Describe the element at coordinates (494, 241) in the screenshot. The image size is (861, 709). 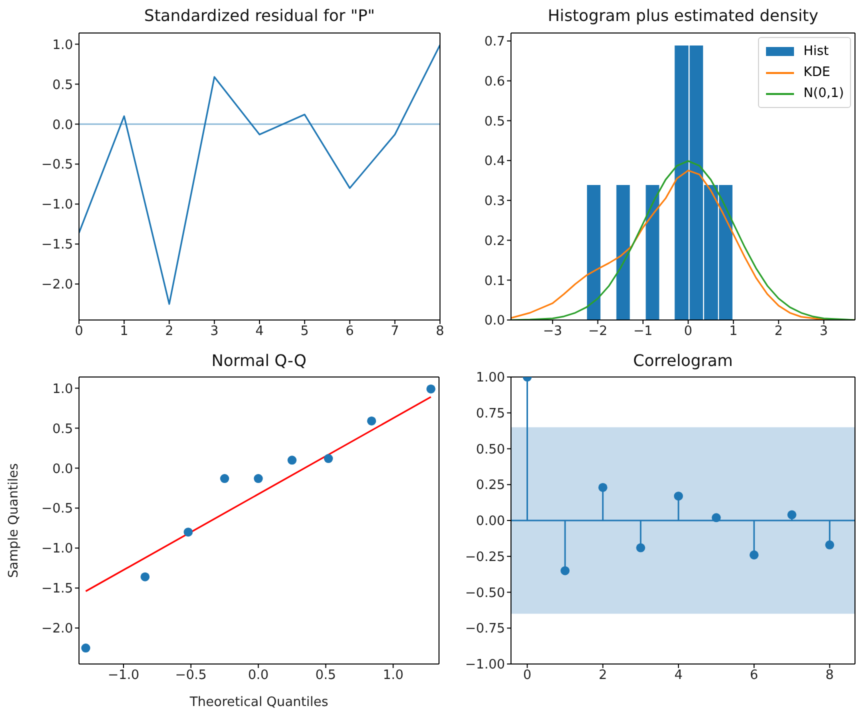
I see `y-tick-label: 0.2` at that location.